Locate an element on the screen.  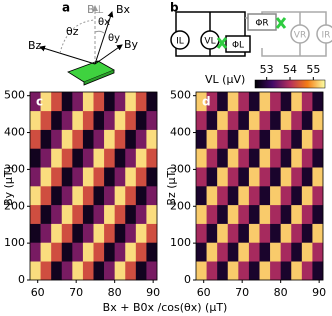
y-tick-label: 0 is located at coordinates (187, 279).